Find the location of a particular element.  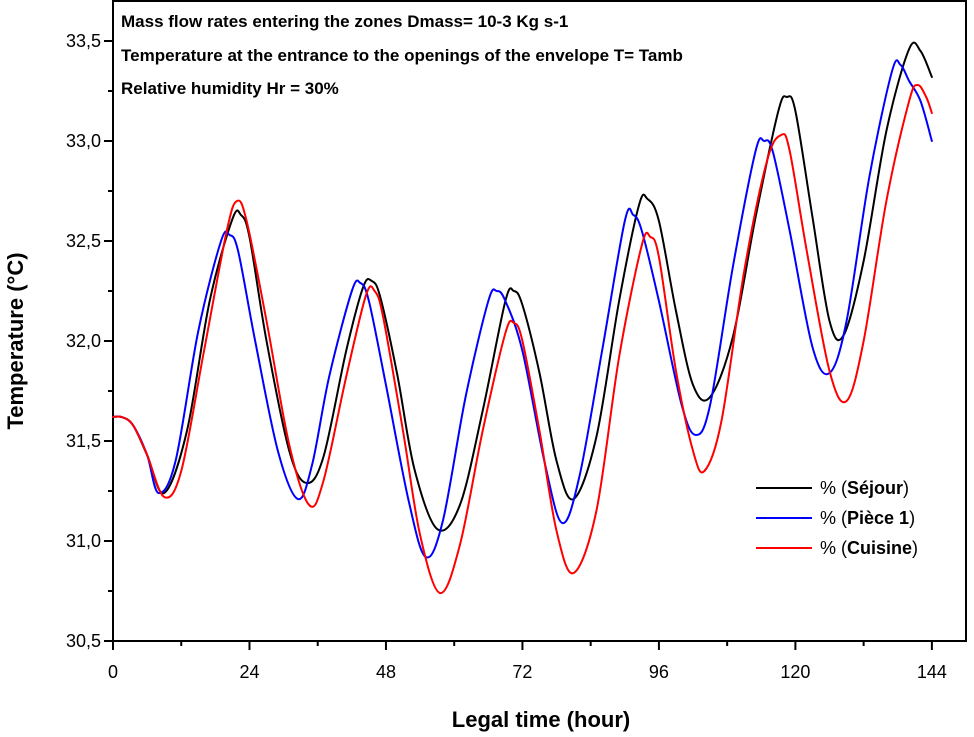

x-tick-label: 48 is located at coordinates (386, 672).